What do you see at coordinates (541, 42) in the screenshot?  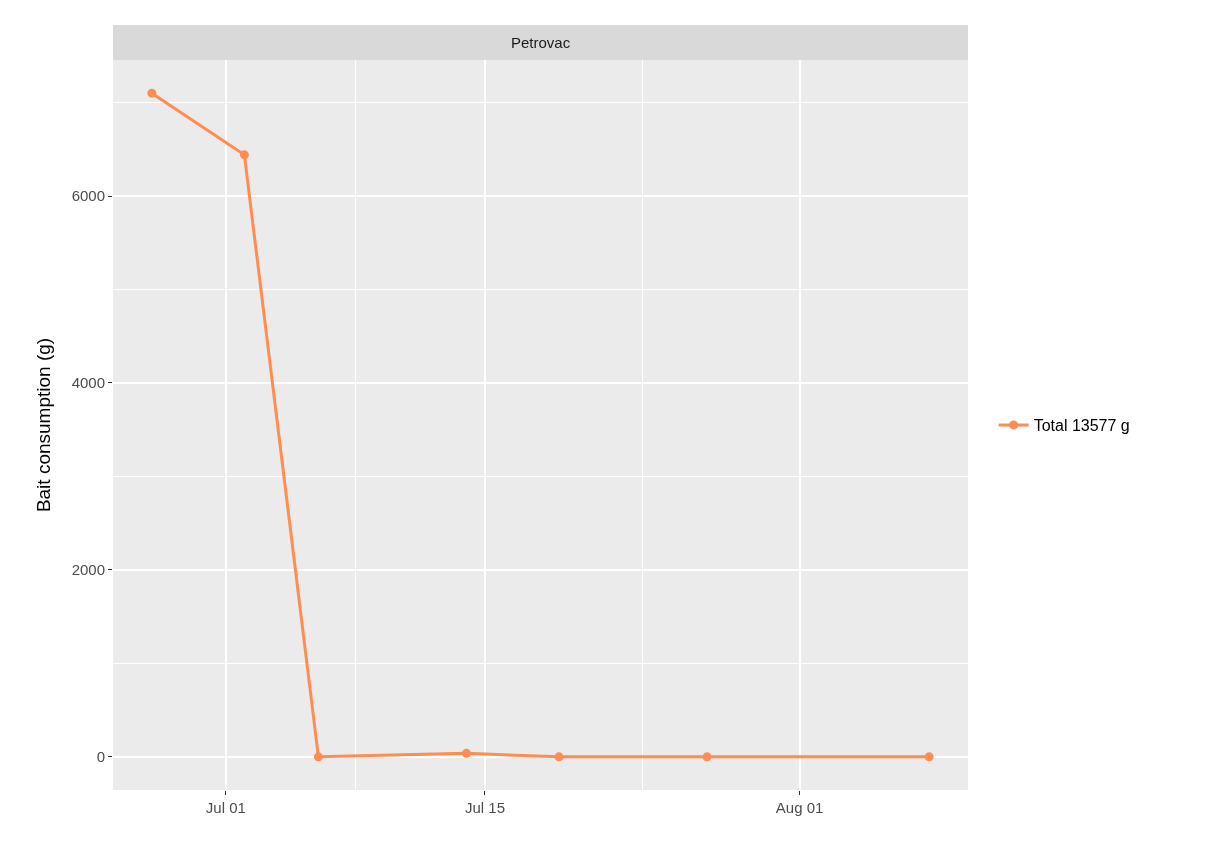 I see `chart-title: Petrovac` at bounding box center [541, 42].